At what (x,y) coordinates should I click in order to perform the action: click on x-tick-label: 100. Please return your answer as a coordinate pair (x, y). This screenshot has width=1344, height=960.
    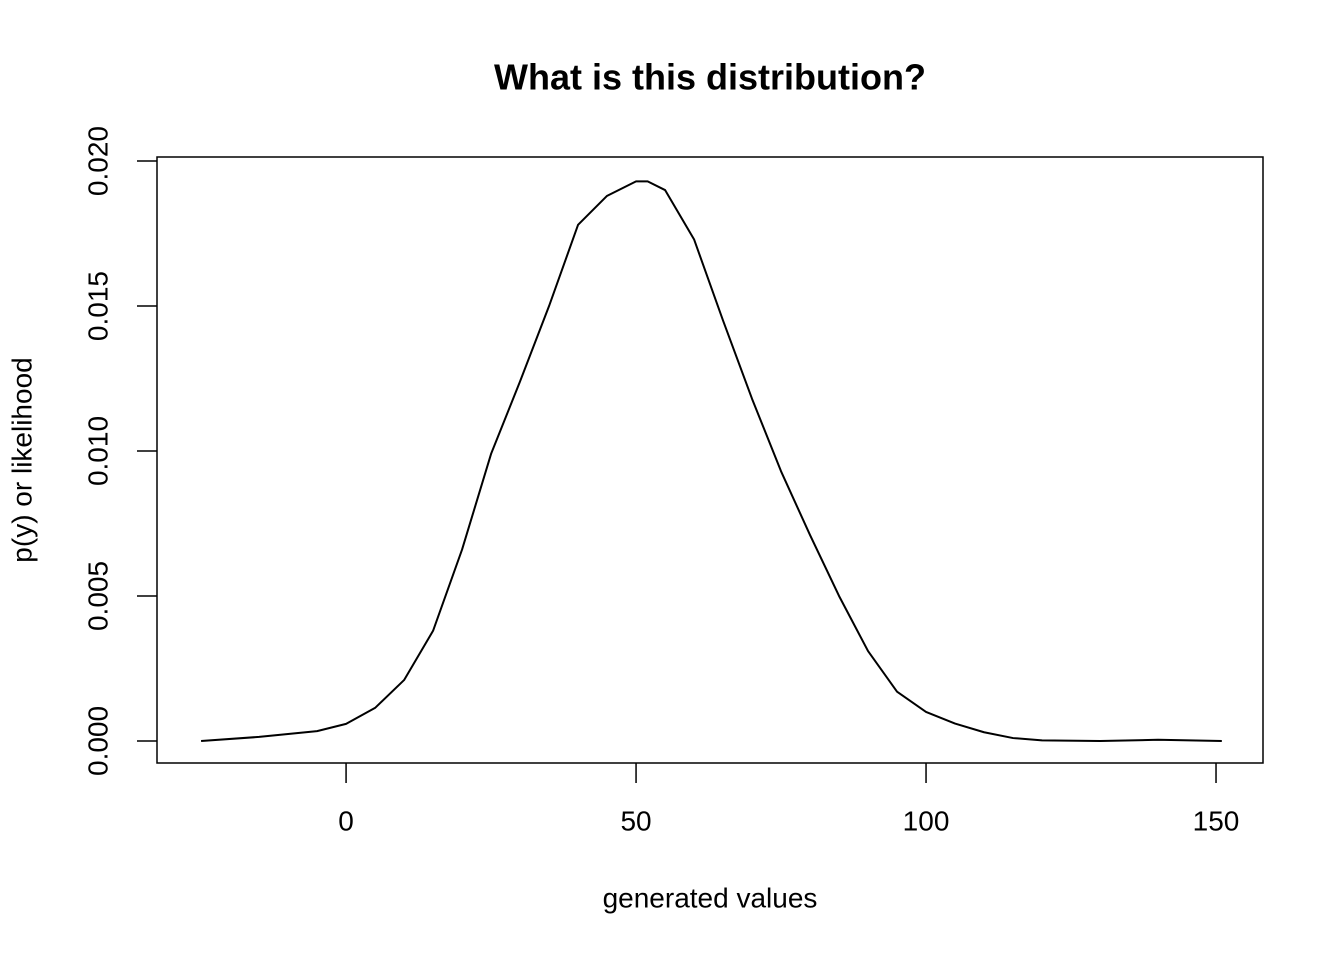
    Looking at the image, I should click on (926, 820).